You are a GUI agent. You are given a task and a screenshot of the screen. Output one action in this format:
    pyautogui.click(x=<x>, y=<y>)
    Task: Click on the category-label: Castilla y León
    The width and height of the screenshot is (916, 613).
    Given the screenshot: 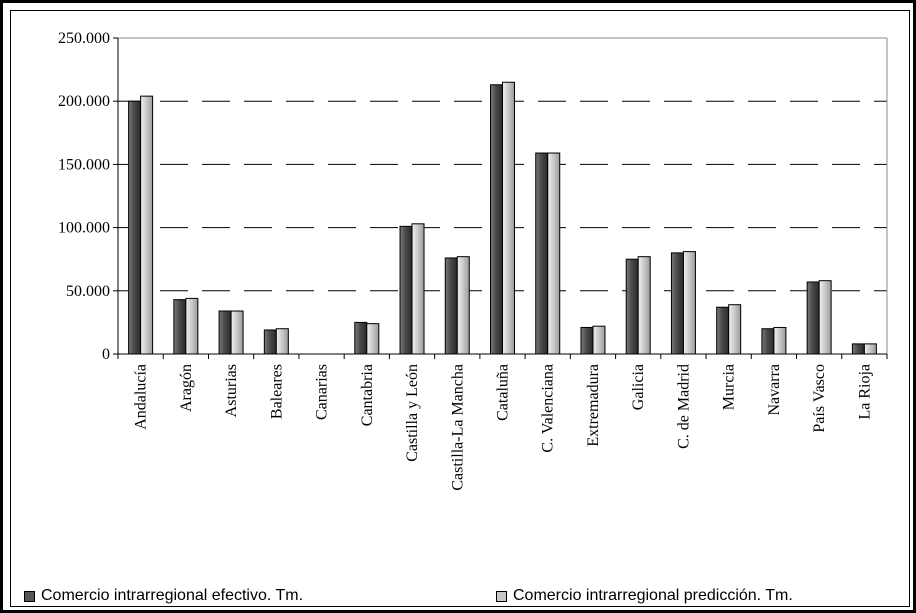 What is the action you would take?
    pyautogui.click(x=412, y=413)
    